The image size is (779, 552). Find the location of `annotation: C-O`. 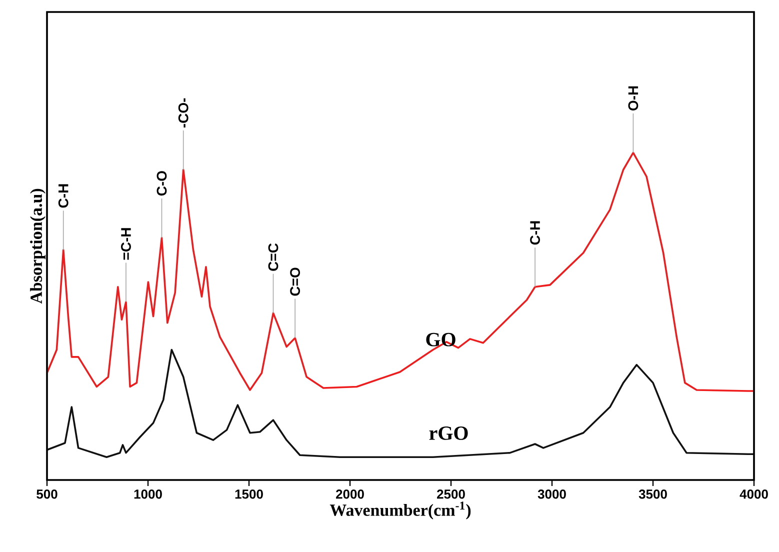

annotation: C-O is located at coordinates (161, 183).